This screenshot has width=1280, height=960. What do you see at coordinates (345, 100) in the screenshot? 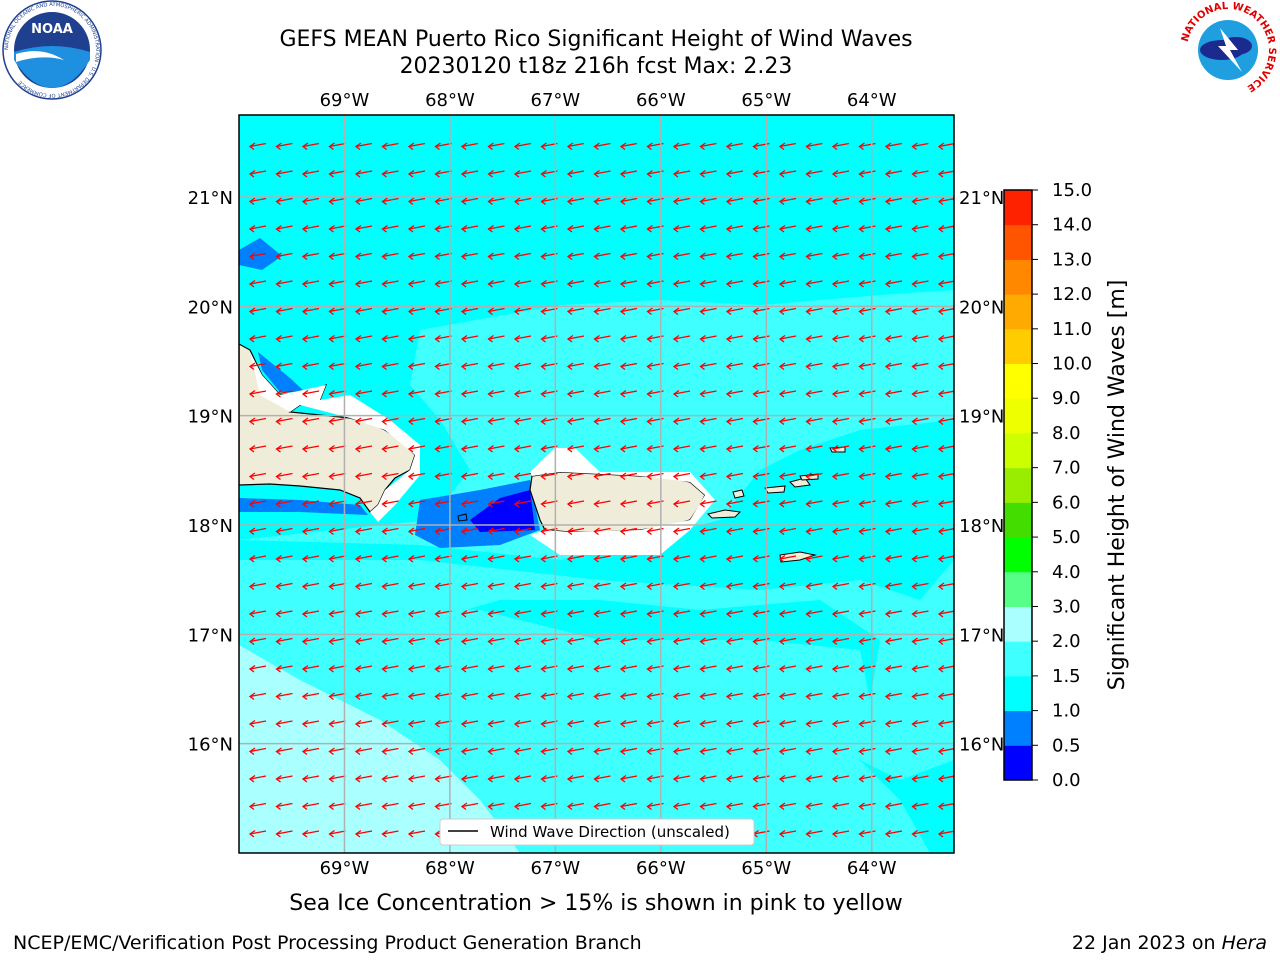
I see `lon-label-top-0: 69°W` at bounding box center [345, 100].